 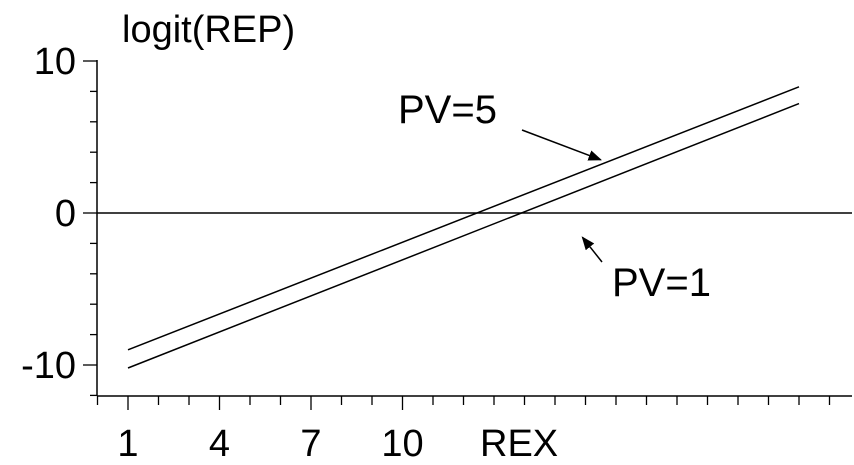 I want to click on y-tick-label: 10, so click(x=55, y=62).